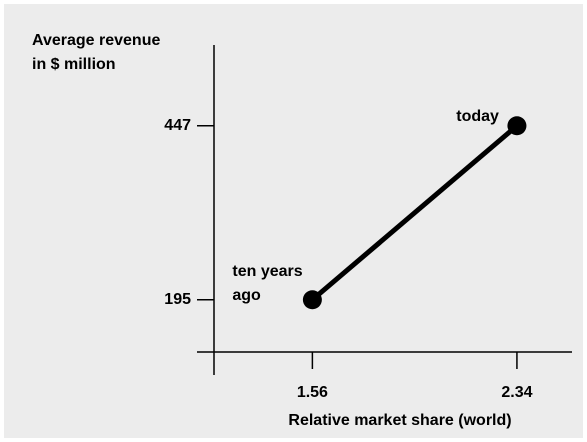  I want to click on annotation: ten years, so click(267, 271).